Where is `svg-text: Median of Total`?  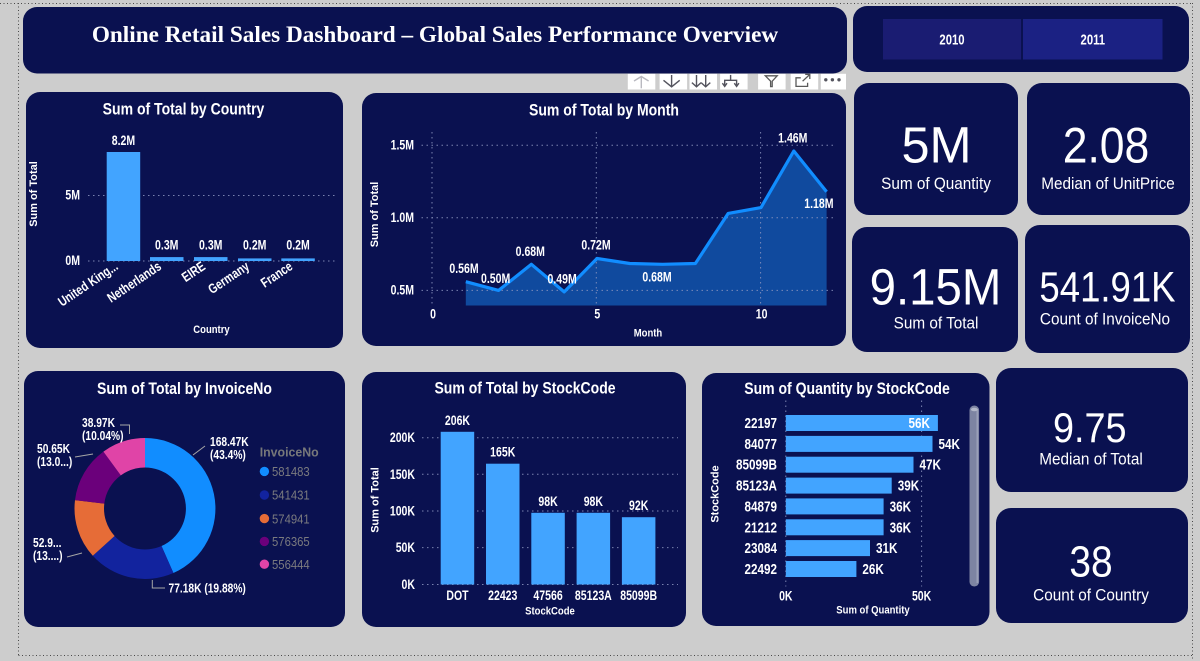 svg-text: Median of Total is located at coordinates (1090, 460).